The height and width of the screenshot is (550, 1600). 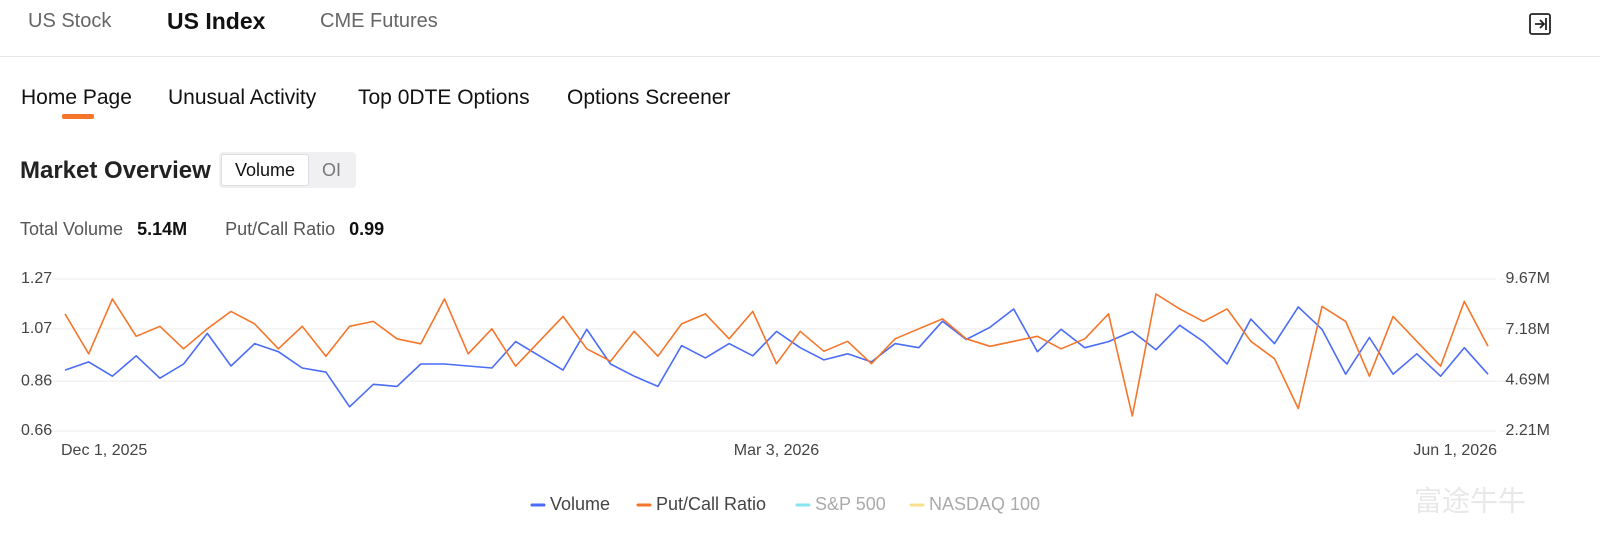 What do you see at coordinates (1528, 278) in the screenshot?
I see `y2-tick-label: 9.67M` at bounding box center [1528, 278].